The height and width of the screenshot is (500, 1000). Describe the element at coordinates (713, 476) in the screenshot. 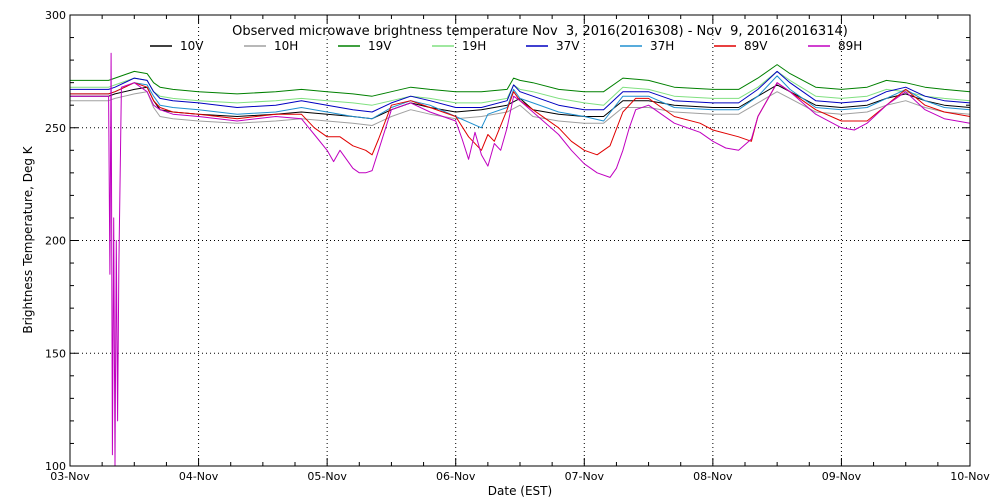

I see `x-tick-label: 08-Nov` at that location.